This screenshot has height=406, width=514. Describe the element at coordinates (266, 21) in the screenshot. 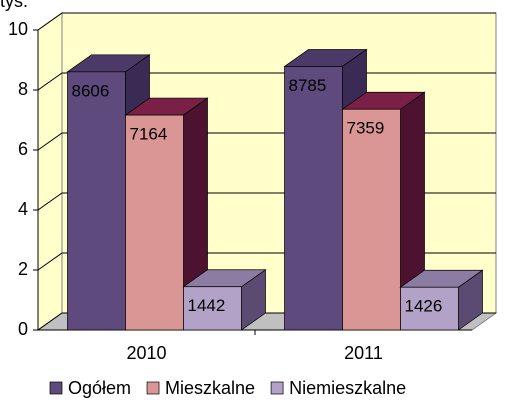

I see `grid-line` at that location.